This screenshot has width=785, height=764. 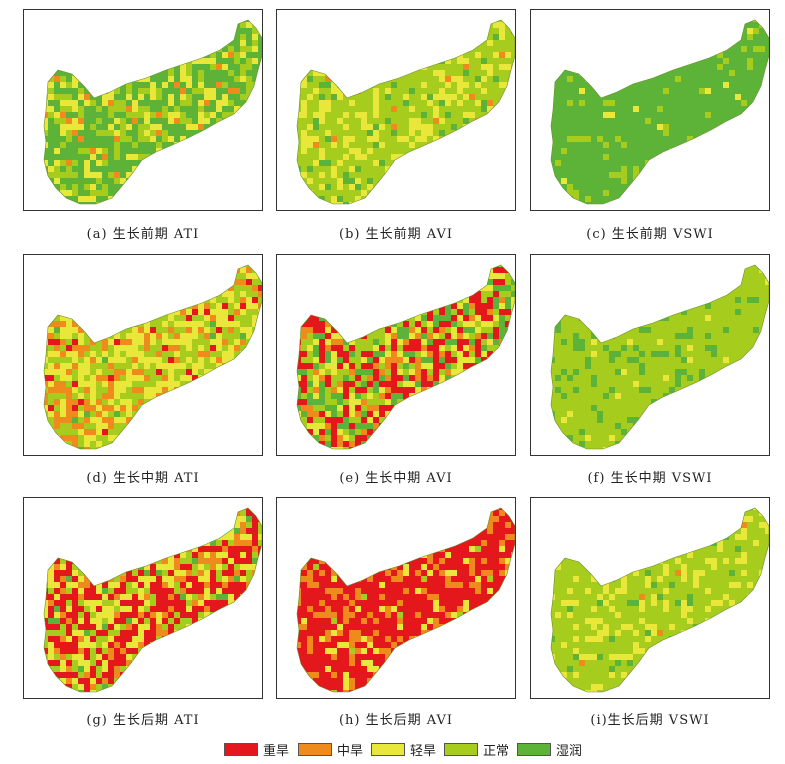 What do you see at coordinates (396, 478) in the screenshot?
I see `panel-caption: (e) 生长中期 AVI` at bounding box center [396, 478].